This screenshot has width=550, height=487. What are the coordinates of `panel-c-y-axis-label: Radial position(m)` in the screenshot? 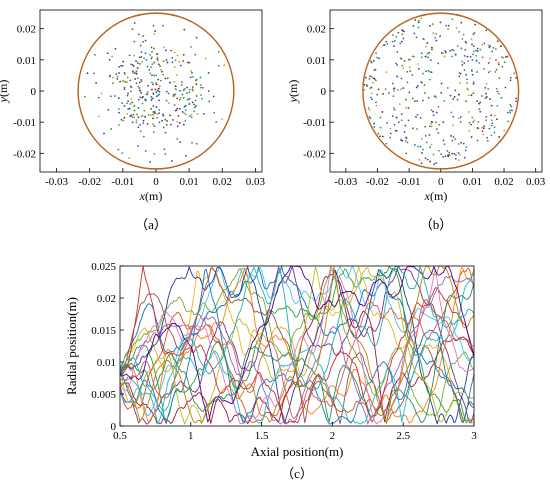 It's located at (71, 346).